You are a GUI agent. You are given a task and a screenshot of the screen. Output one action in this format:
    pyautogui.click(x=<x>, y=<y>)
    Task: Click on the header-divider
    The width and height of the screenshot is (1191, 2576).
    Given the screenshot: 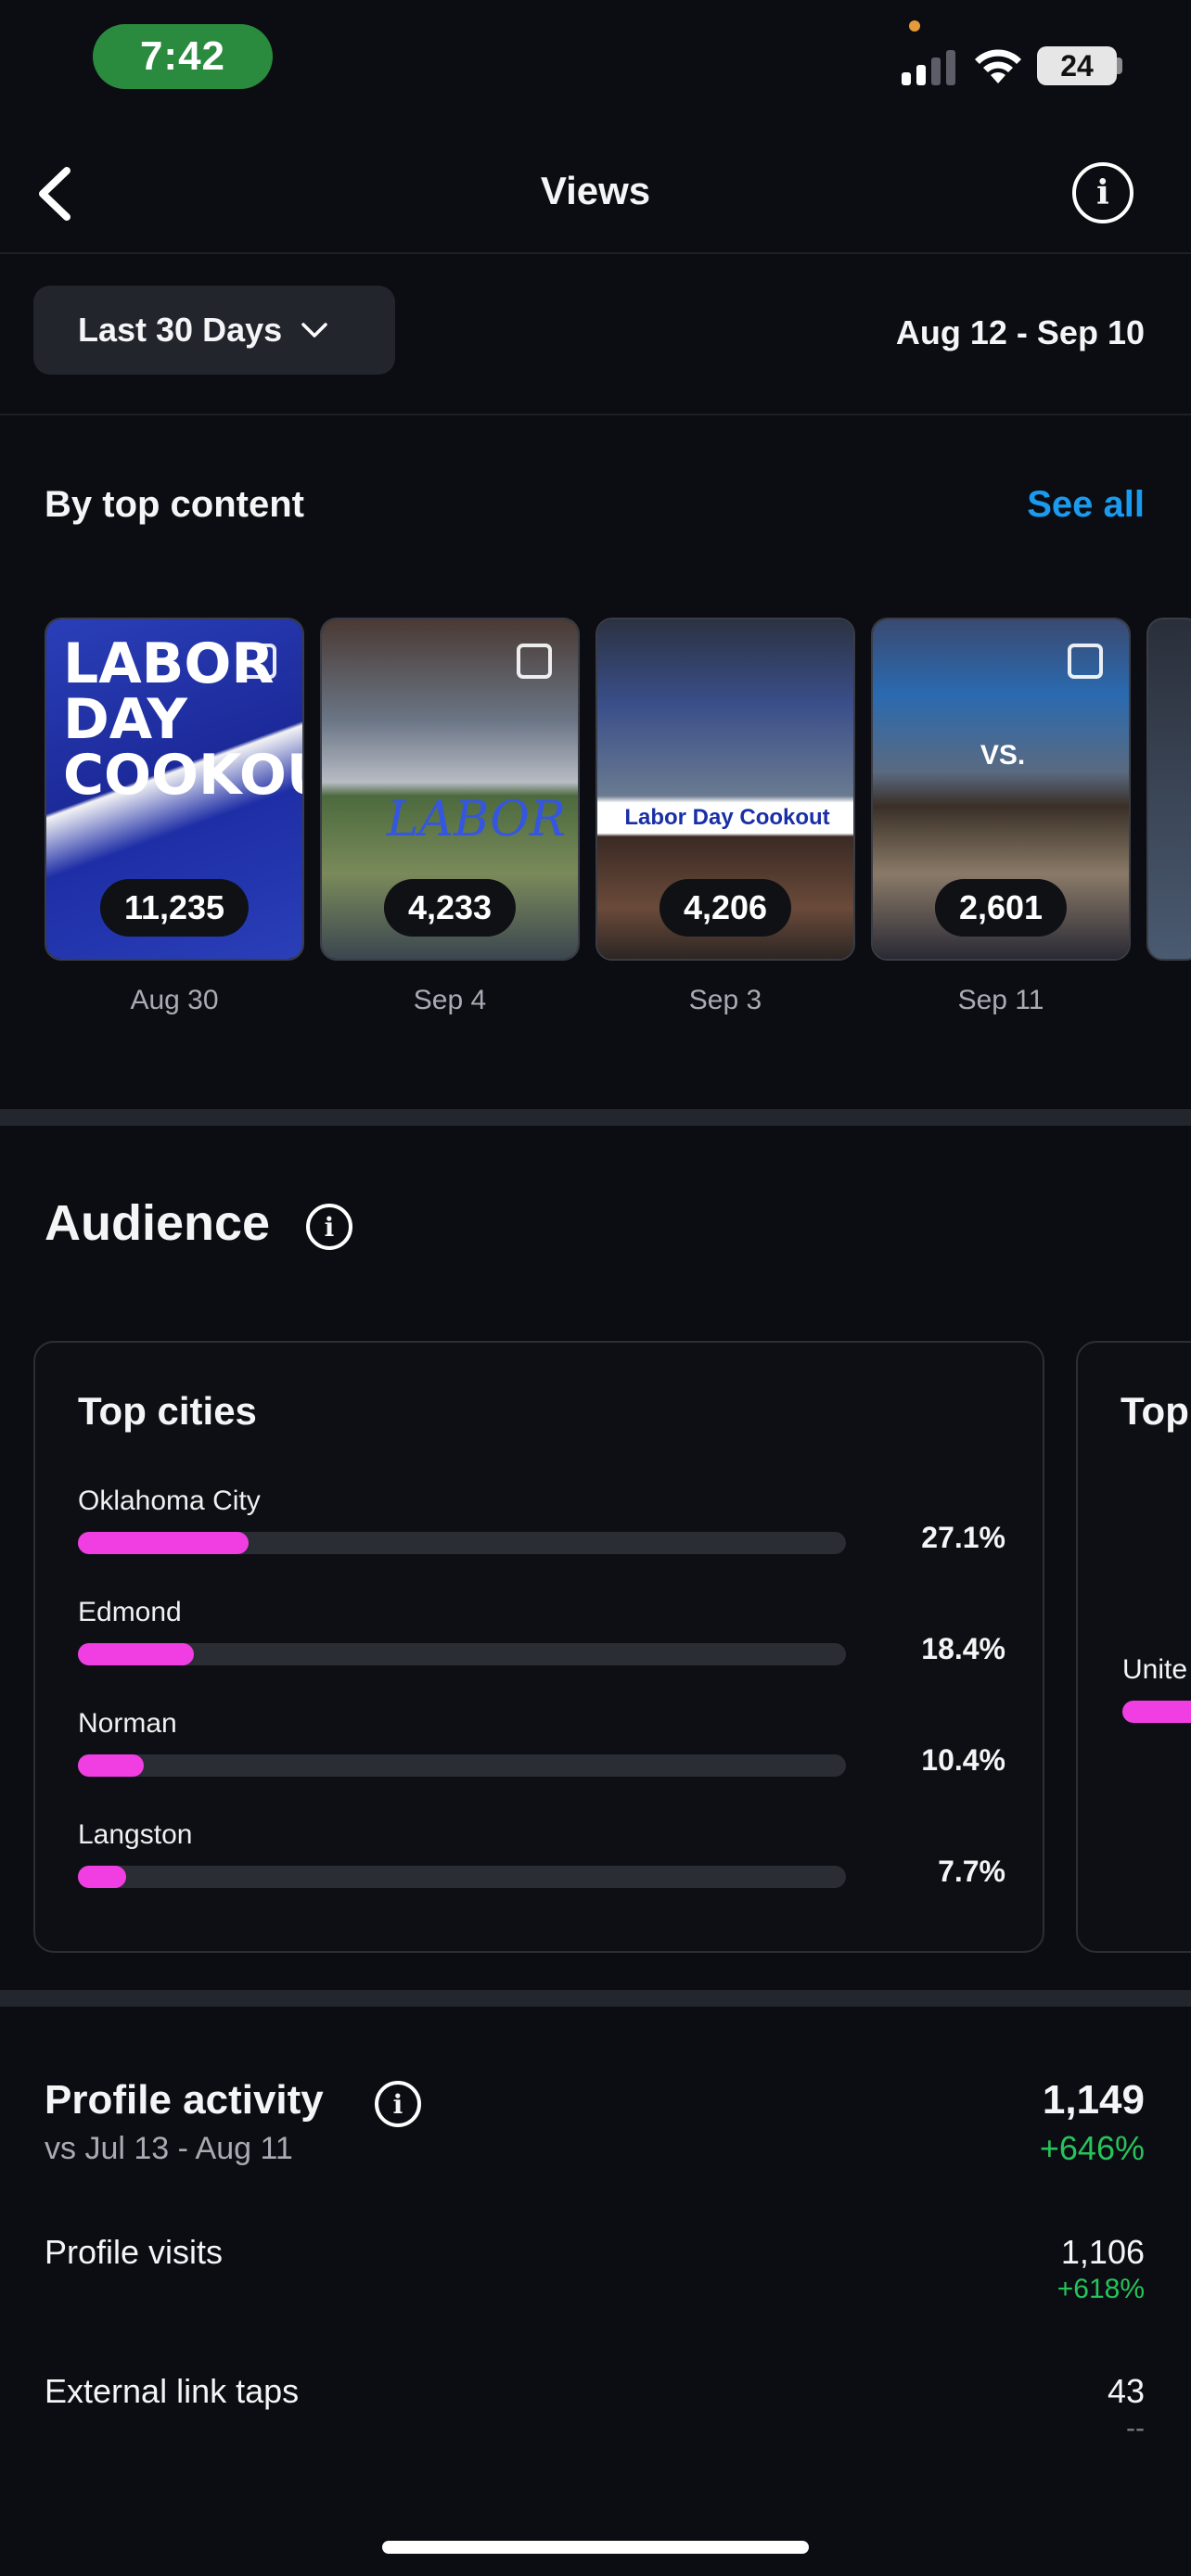 What is the action you would take?
    pyautogui.click(x=595, y=253)
    